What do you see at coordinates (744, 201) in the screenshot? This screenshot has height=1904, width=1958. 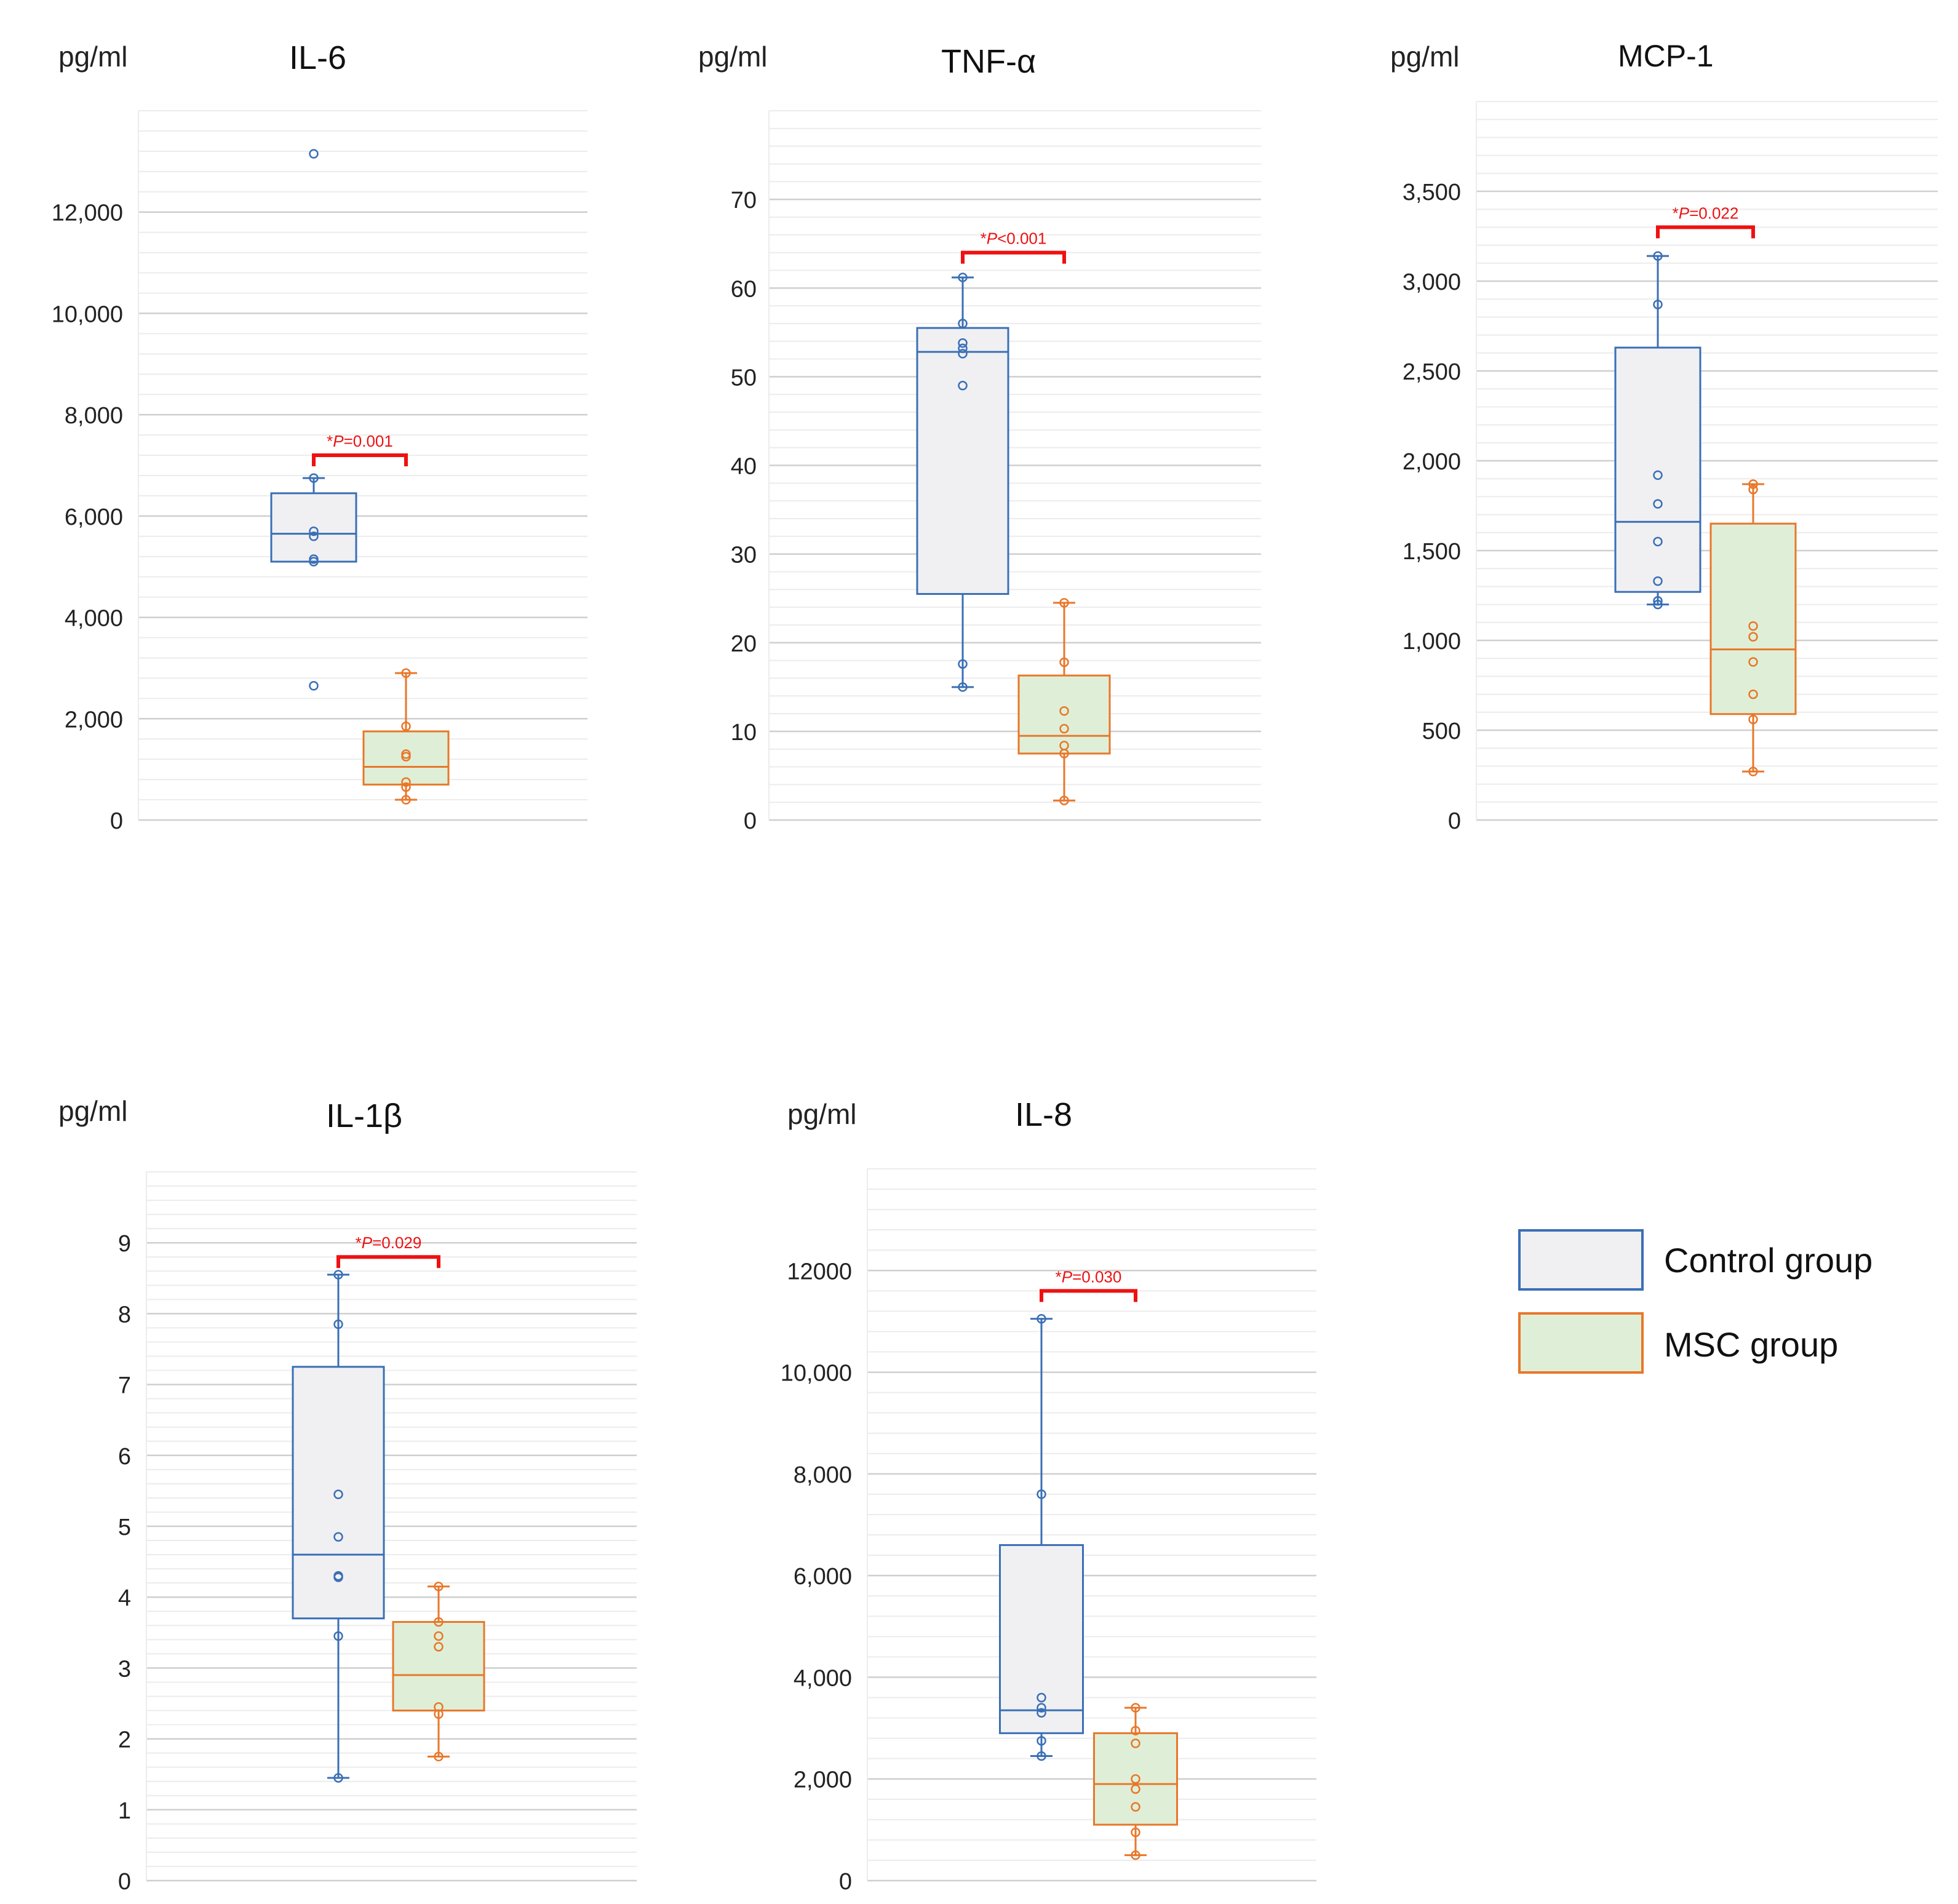 I see `y-tick-label: 70` at bounding box center [744, 201].